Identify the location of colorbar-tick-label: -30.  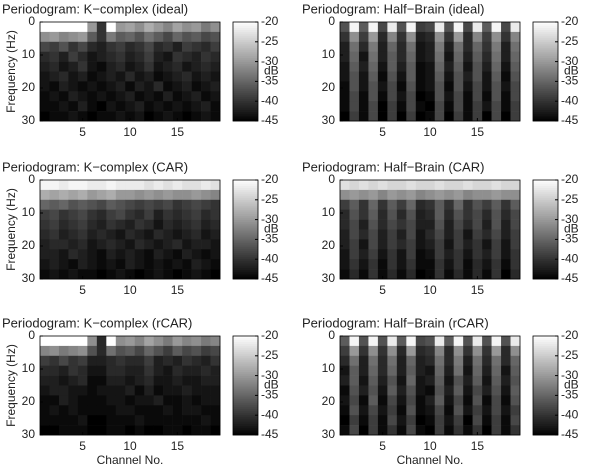
(570, 61).